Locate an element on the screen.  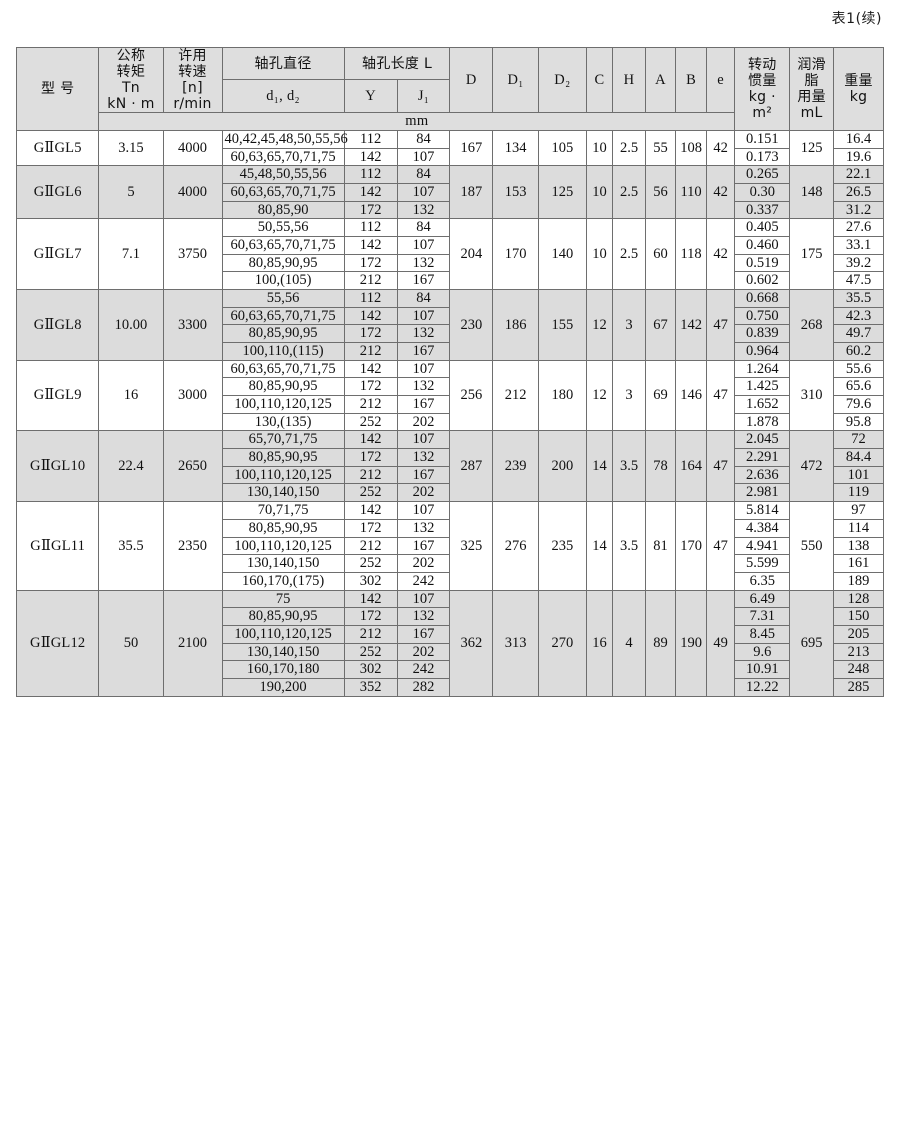
cell-weight: 35.5 is located at coordinates (858, 298).